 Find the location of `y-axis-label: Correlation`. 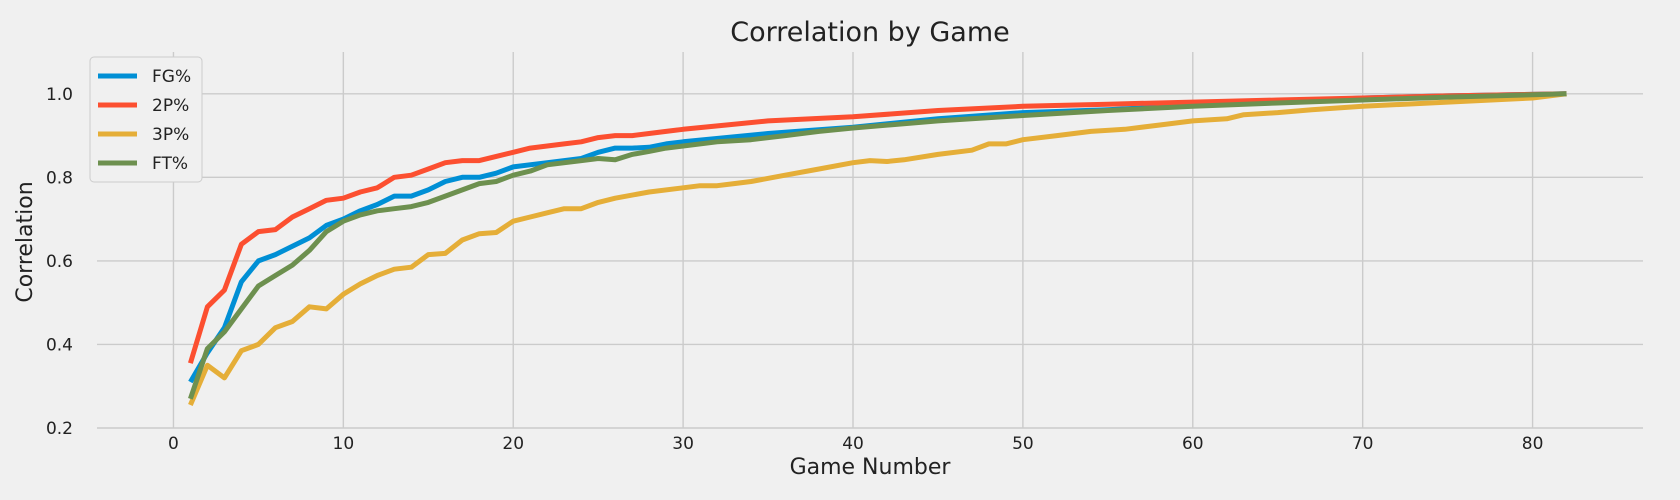

y-axis-label: Correlation is located at coordinates (25, 241).